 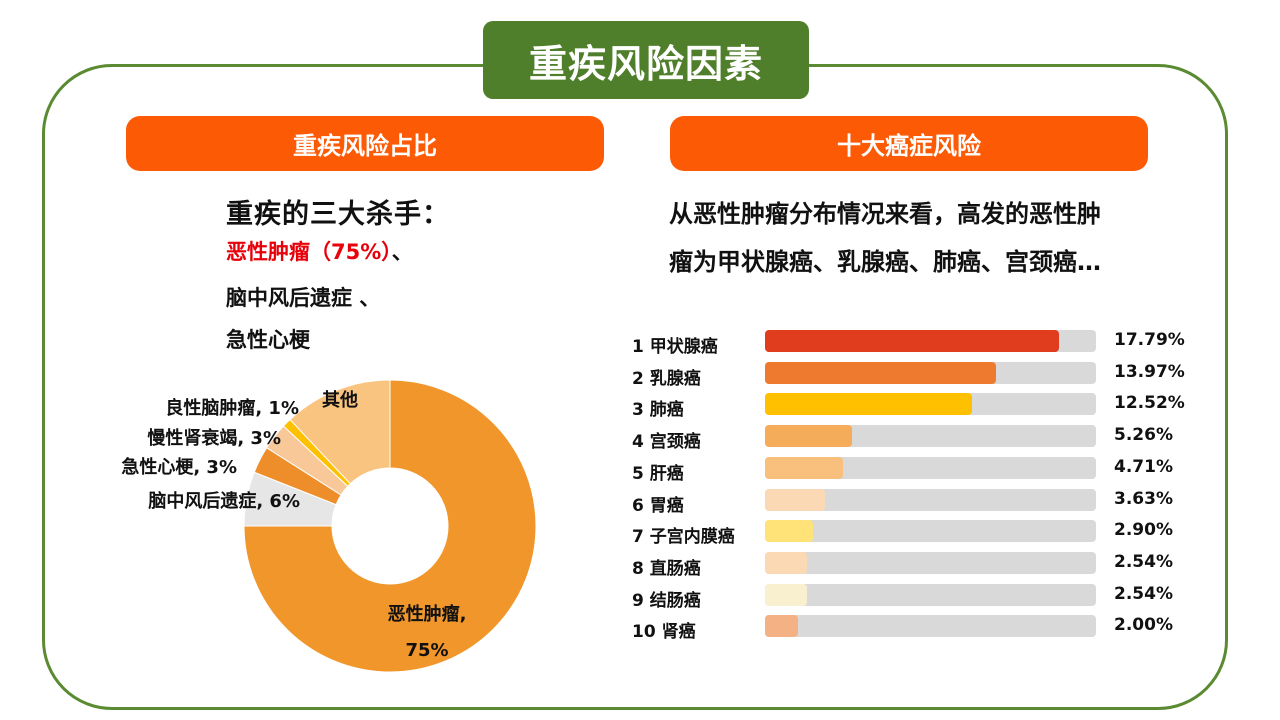 I want to click on bar-category-label: 3 肺癌, so click(x=658, y=410).